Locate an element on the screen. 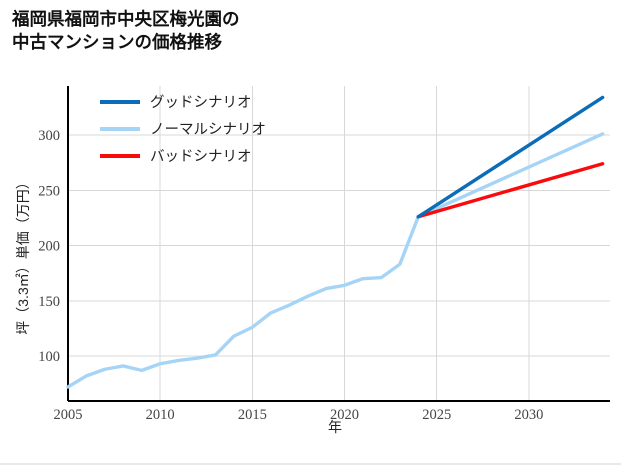 This screenshot has height=465, width=621. y-tick-label: 250 is located at coordinates (49, 191).